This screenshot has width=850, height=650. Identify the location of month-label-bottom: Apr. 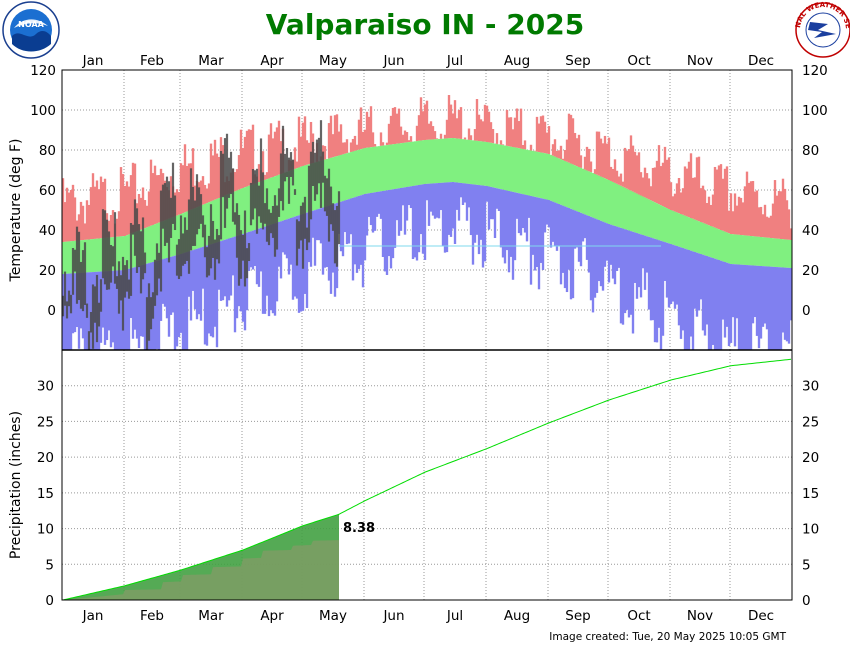
(272, 616).